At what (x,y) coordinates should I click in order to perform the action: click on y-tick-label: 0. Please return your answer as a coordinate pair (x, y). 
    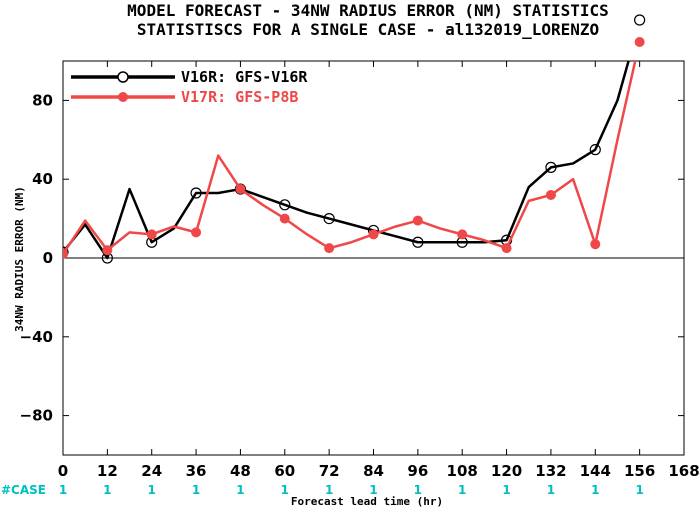
    Looking at the image, I should click on (48, 258).